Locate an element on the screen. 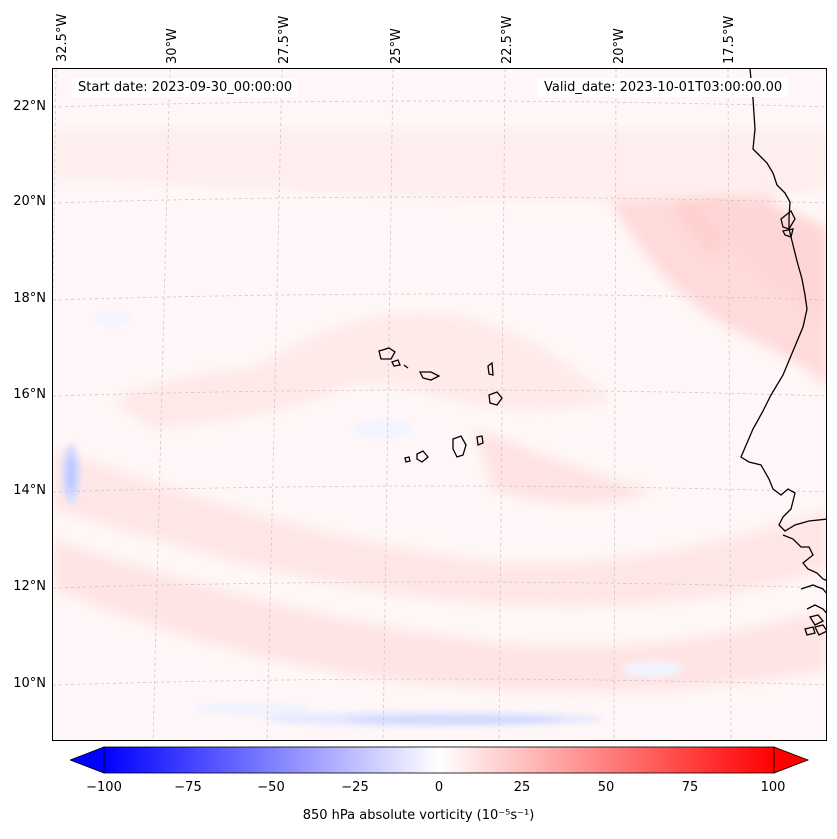 The height and width of the screenshot is (839, 837). colorbar-min-extend is located at coordinates (86, 760).